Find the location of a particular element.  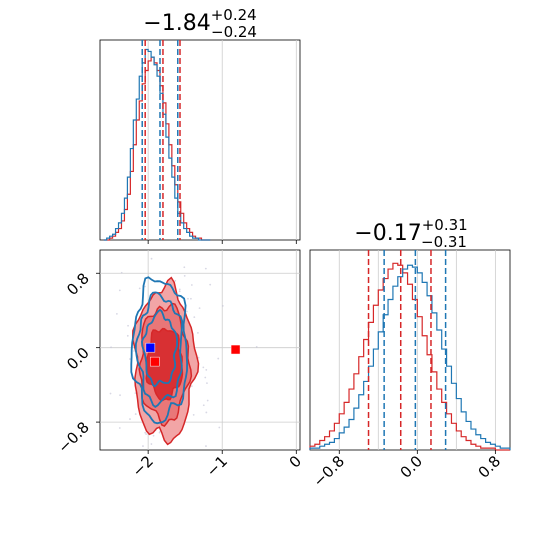

histogram-2-frame is located at coordinates (410, 350).